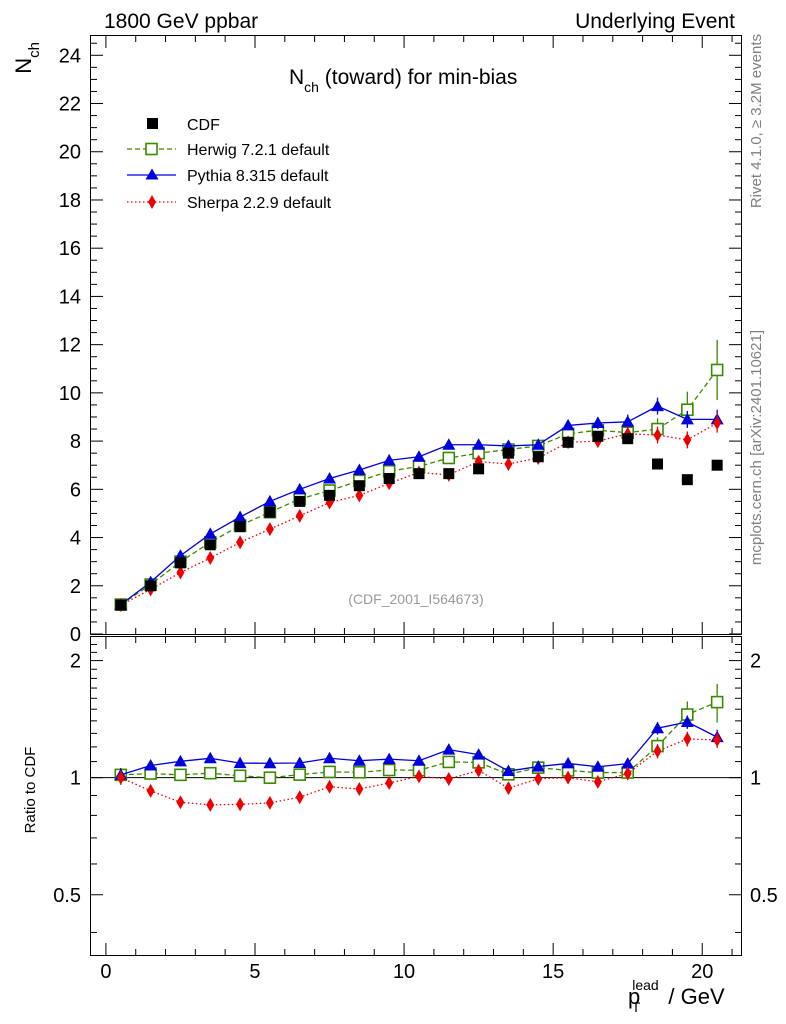  I want to click on y-tick-label: 10, so click(70, 394).